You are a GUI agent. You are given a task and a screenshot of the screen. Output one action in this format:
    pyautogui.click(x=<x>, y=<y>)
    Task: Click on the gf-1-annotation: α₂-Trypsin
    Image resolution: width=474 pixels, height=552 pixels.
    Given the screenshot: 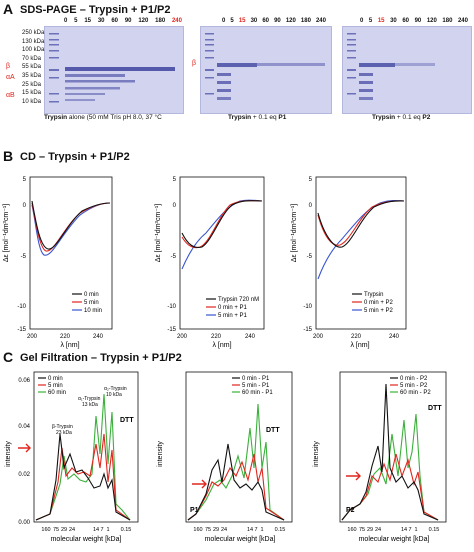 What is the action you would take?
    pyautogui.click(x=115, y=389)
    